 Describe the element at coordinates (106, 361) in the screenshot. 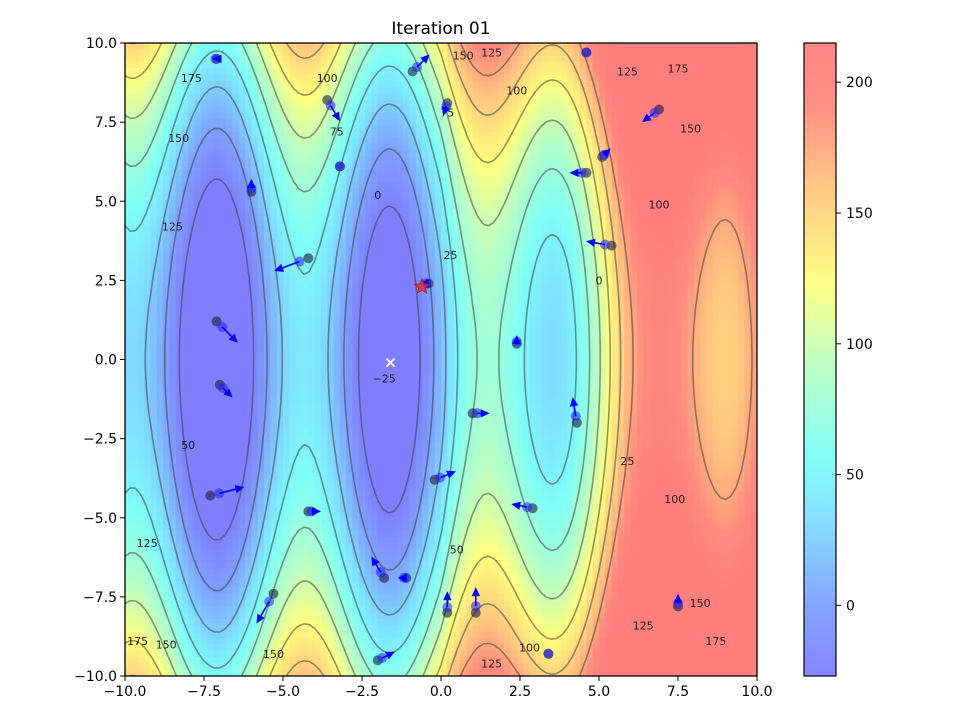

I see `y-tick-label: 0.0` at that location.